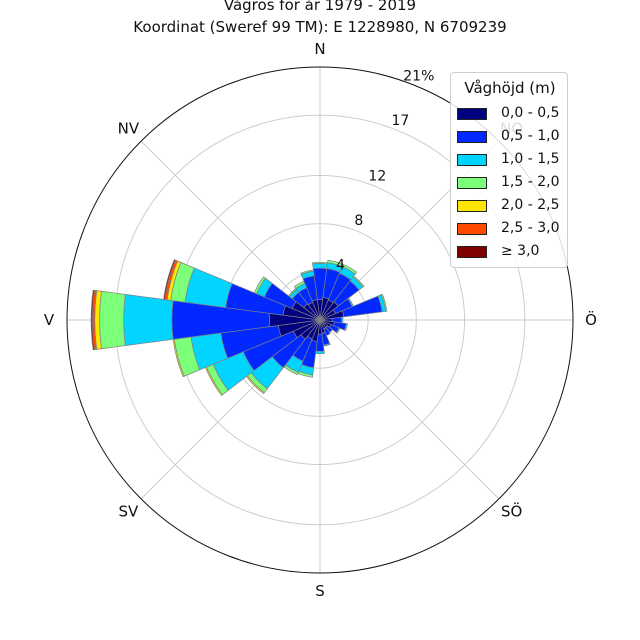  Describe the element at coordinates (128, 512) in the screenshot. I see `direction-label: SV` at that location.